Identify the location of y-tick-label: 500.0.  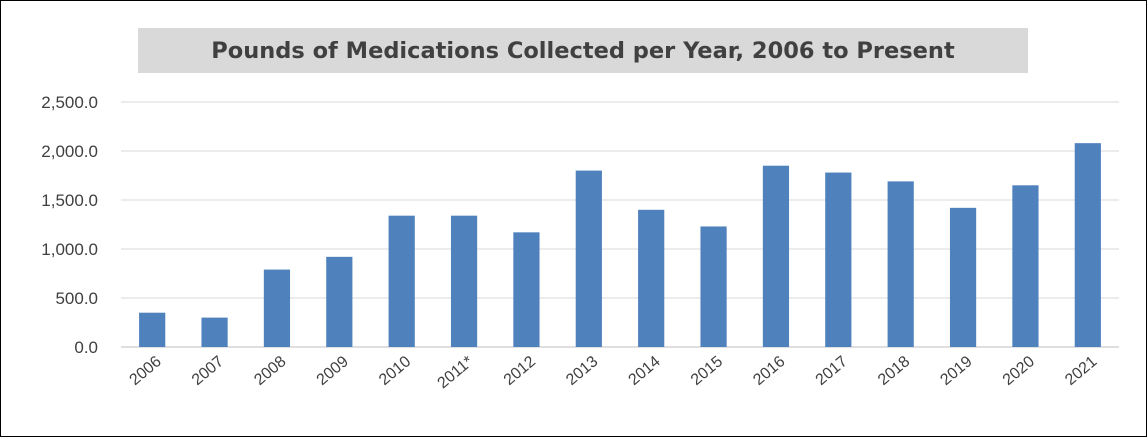
(76, 298).